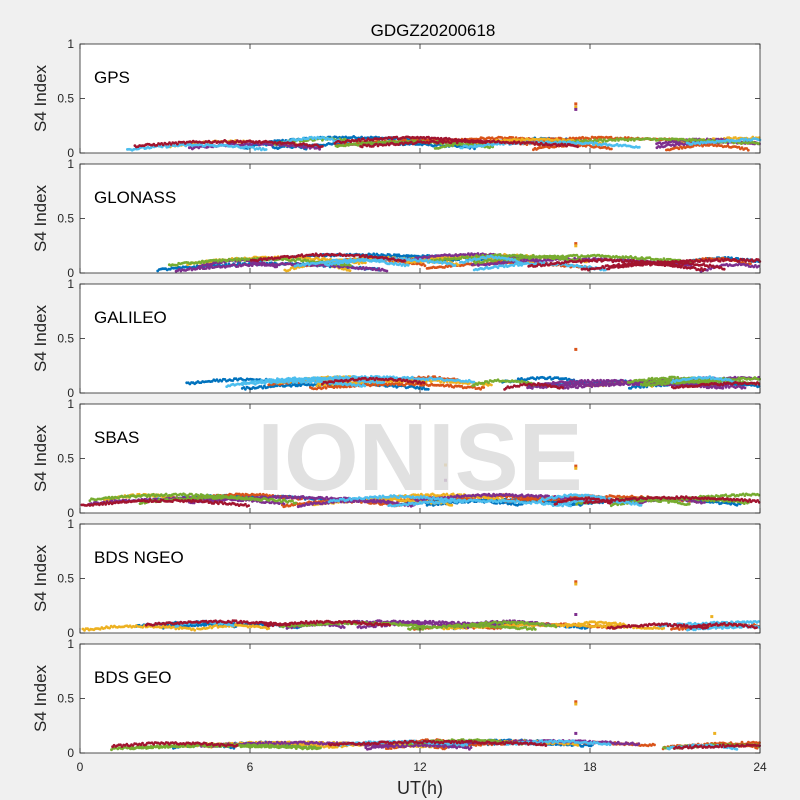 The image size is (800, 800). Describe the element at coordinates (420, 98) in the screenshot. I see `axes-background` at that location.